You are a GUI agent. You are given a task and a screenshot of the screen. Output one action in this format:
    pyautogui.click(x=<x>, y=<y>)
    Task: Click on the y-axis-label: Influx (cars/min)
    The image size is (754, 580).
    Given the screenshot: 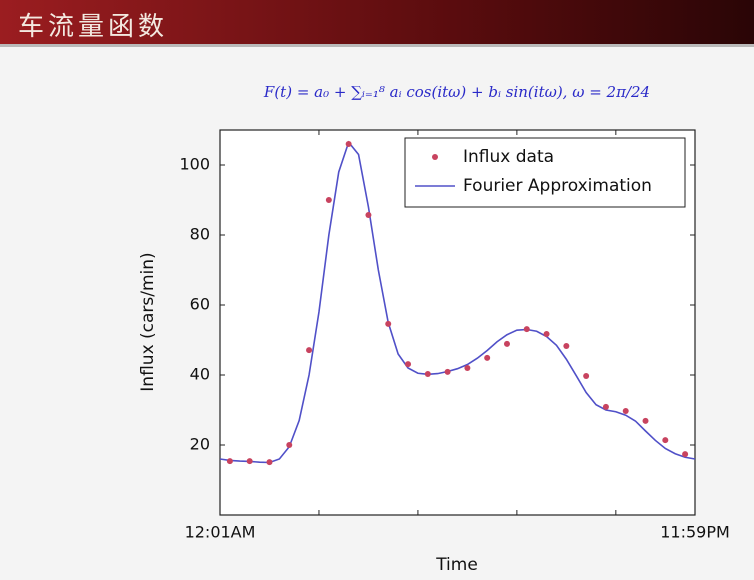 What is the action you would take?
    pyautogui.click(x=148, y=321)
    